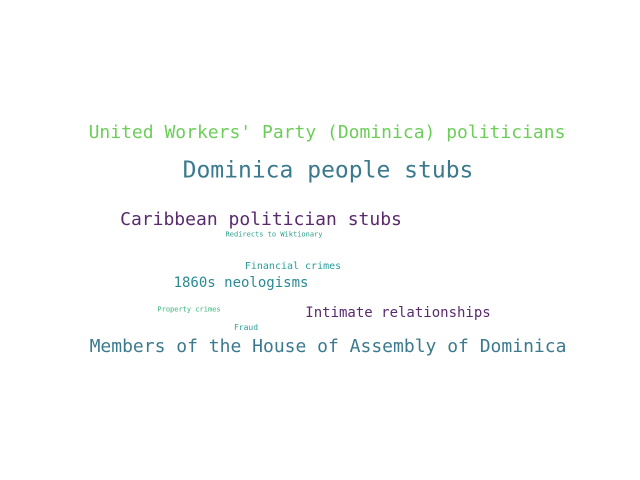 The width and height of the screenshot is (640, 480). Describe the element at coordinates (189, 309) in the screenshot. I see `word-property-crimes: Property crimes` at that location.